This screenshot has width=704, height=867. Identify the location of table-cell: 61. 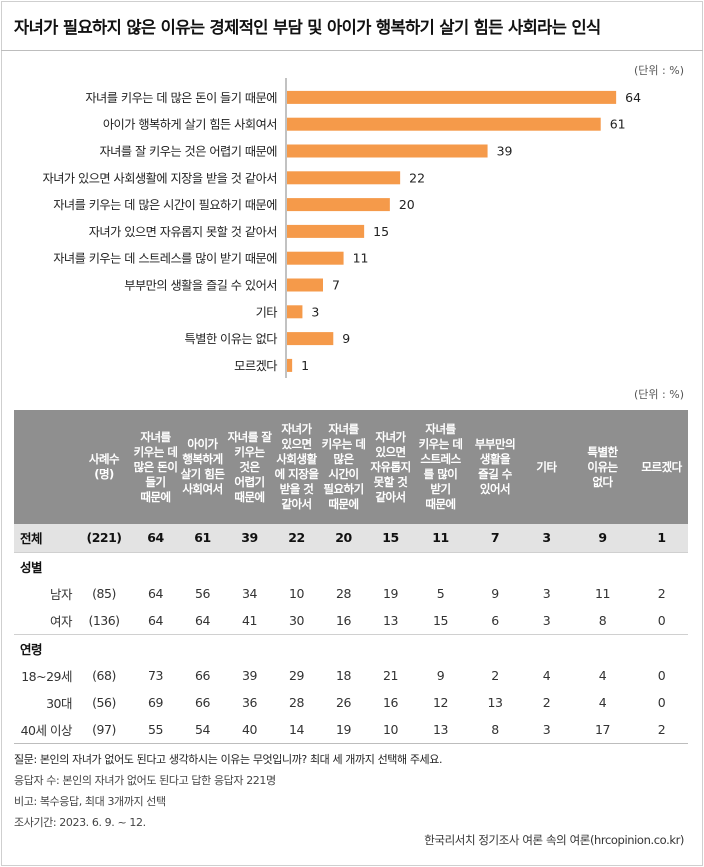
(202, 538).